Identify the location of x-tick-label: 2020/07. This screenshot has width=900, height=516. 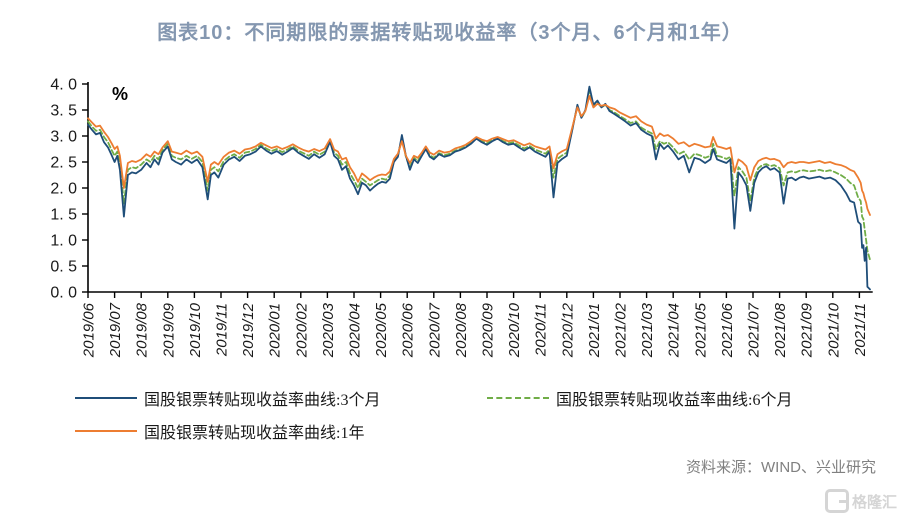
(434, 330).